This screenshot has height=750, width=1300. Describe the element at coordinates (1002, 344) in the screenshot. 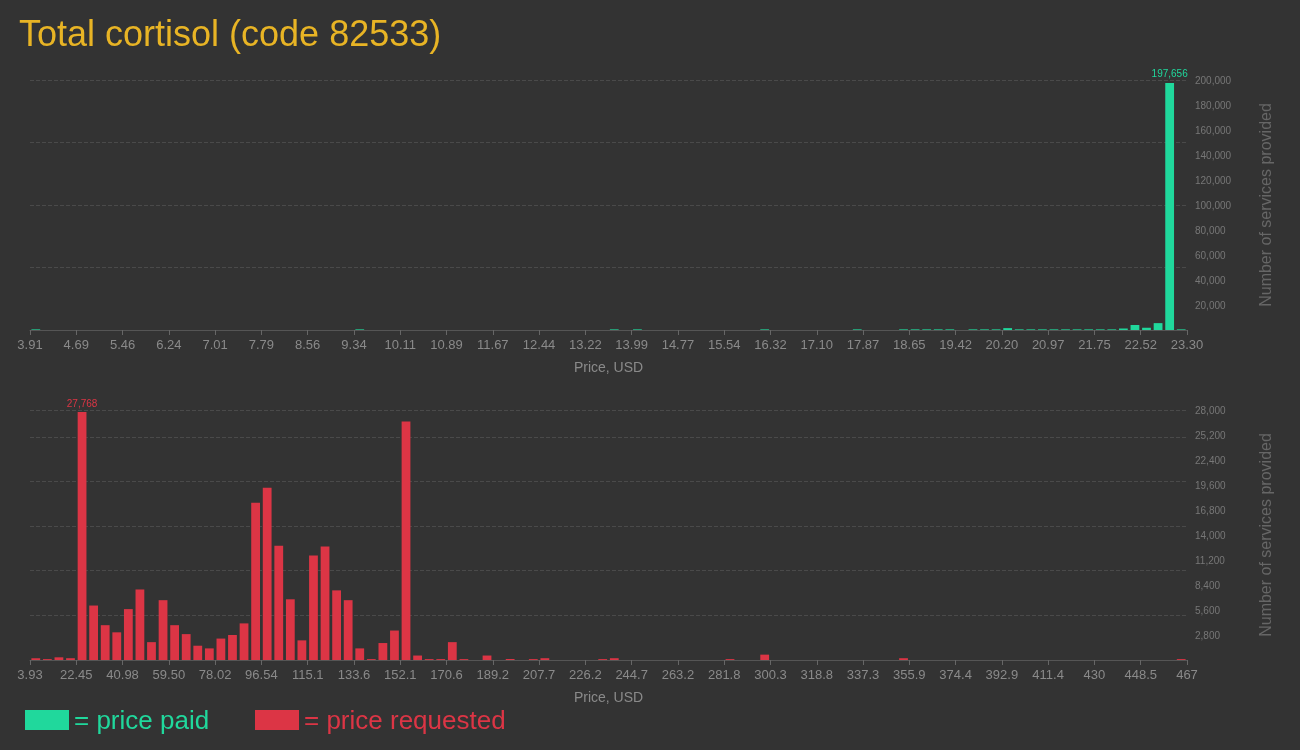

I see `x-tick-label: 20.20` at that location.